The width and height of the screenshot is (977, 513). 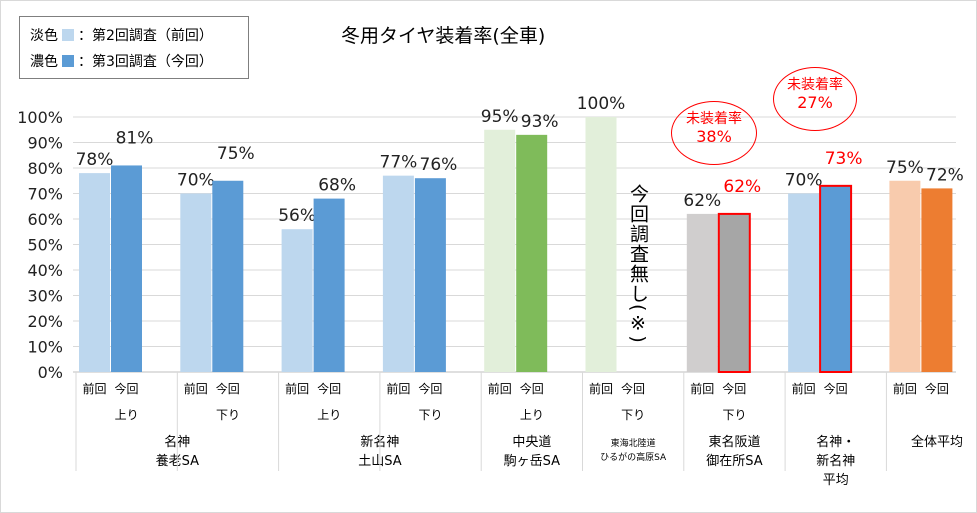 I want to click on y-tick-label: 70%, so click(x=45, y=194).